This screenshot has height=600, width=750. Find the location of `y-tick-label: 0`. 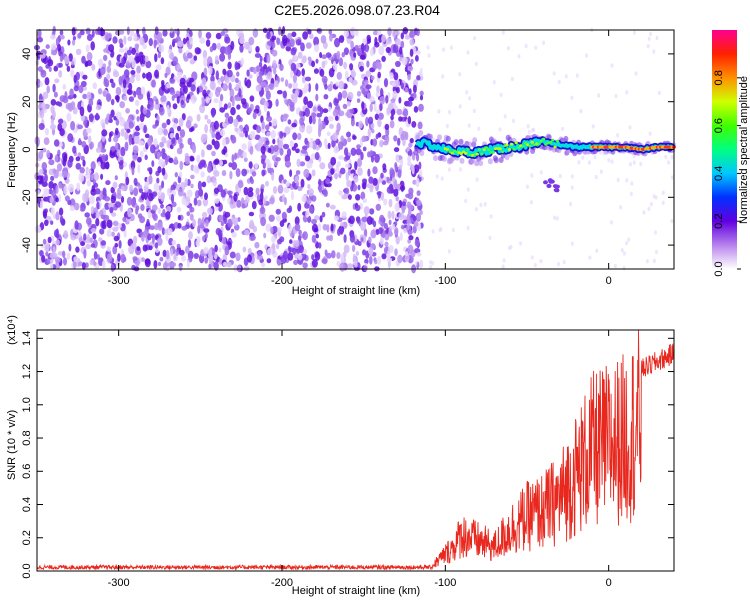

y-tick-label: 0 is located at coordinates (27, 149).